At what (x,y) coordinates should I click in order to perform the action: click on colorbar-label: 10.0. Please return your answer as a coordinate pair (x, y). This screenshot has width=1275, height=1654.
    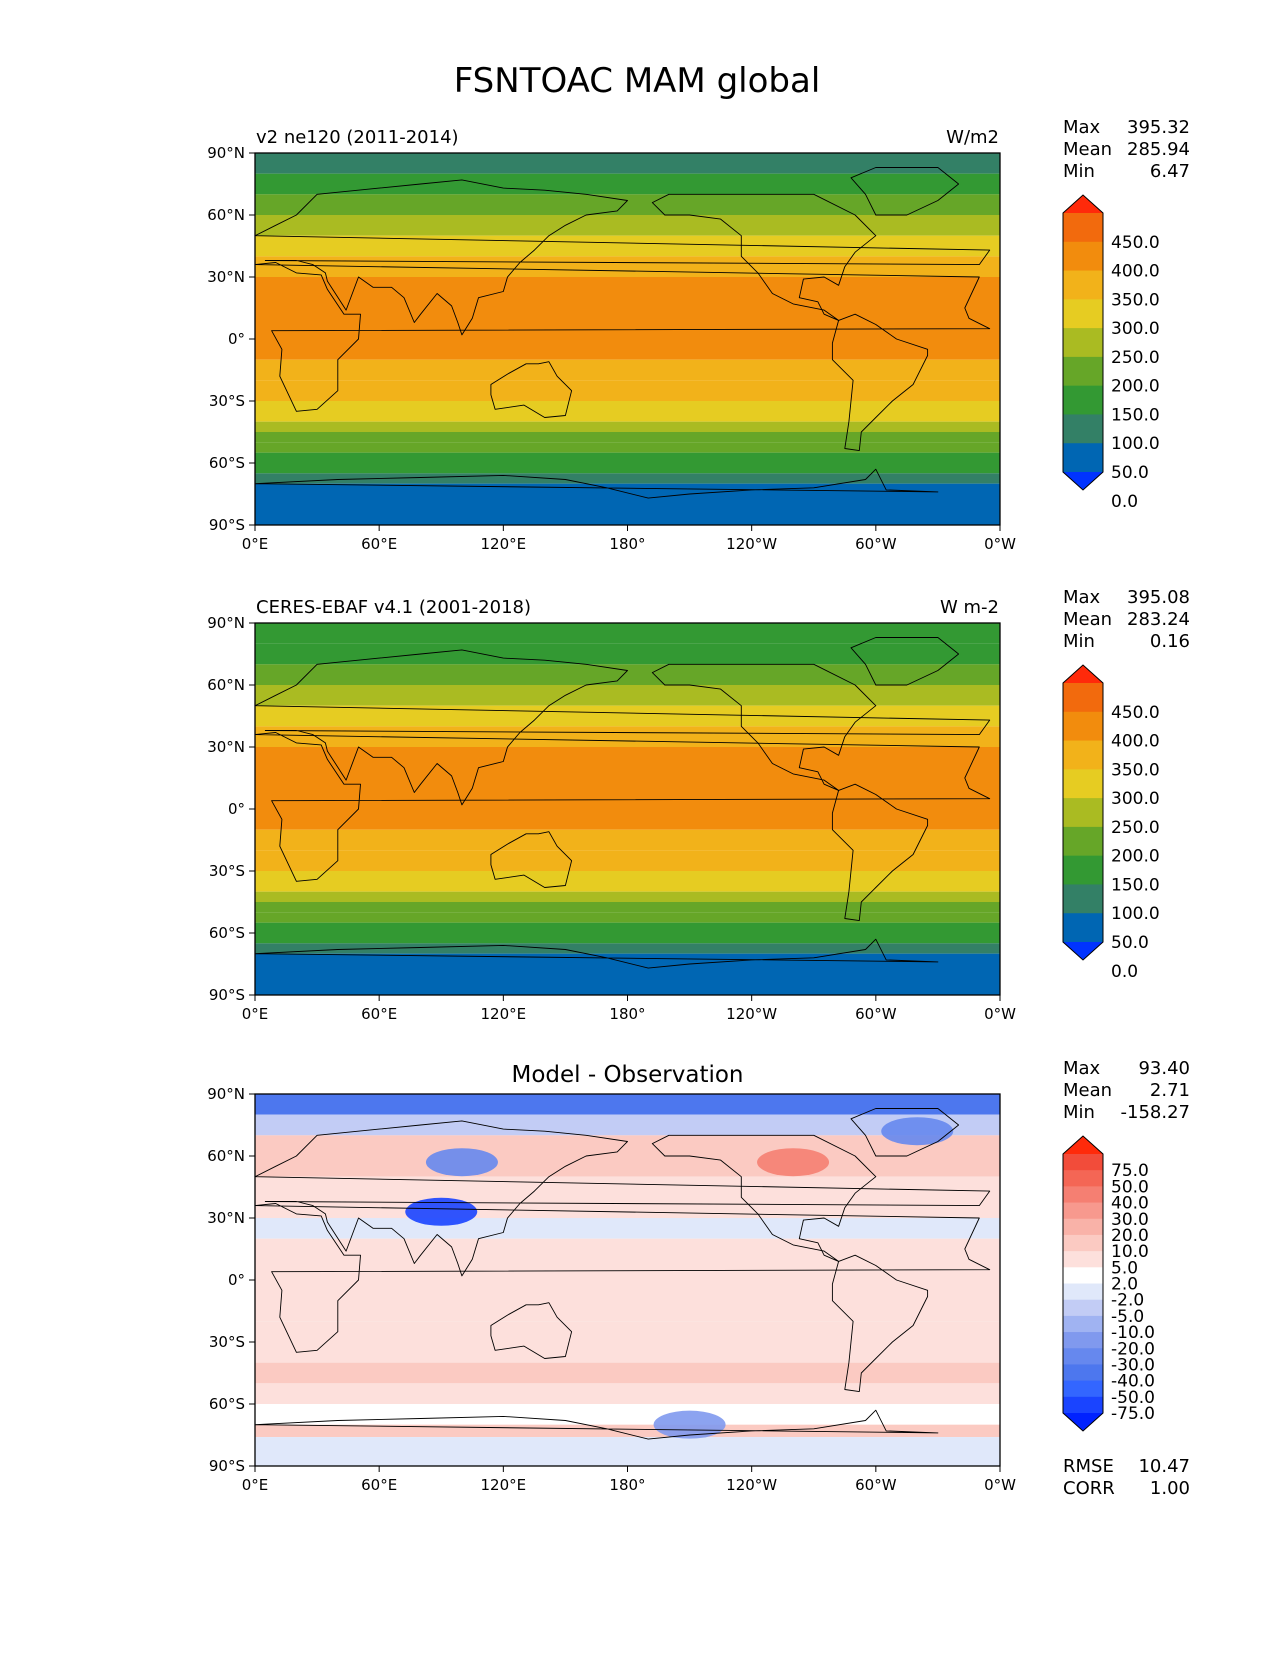
    Looking at the image, I should click on (1130, 1252).